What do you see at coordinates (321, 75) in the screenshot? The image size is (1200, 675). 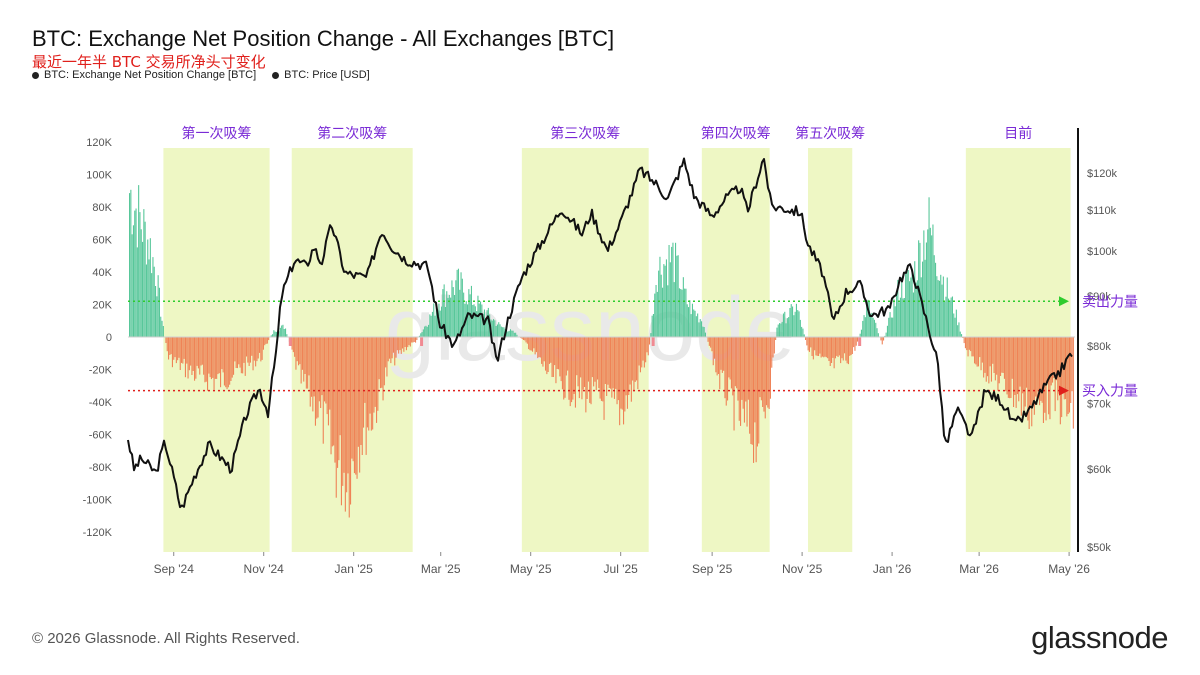 I see `legend-item-price: BTC: Price [USD]` at bounding box center [321, 75].